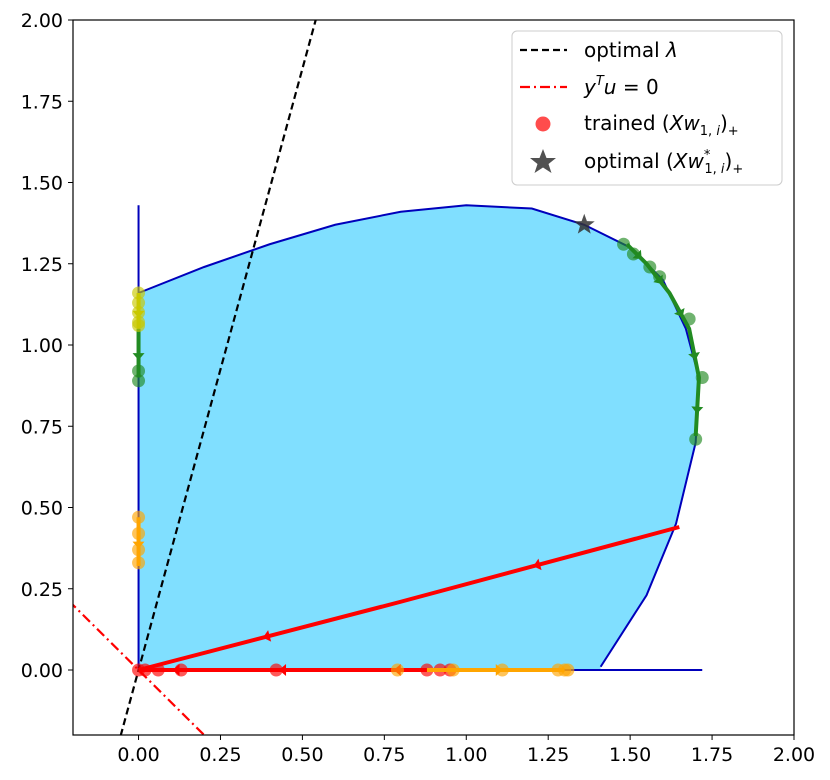 Image resolution: width=830 pixels, height=780 pixels. What do you see at coordinates (42, 265) in the screenshot?
I see `y-tick-label: 1.25` at bounding box center [42, 265].